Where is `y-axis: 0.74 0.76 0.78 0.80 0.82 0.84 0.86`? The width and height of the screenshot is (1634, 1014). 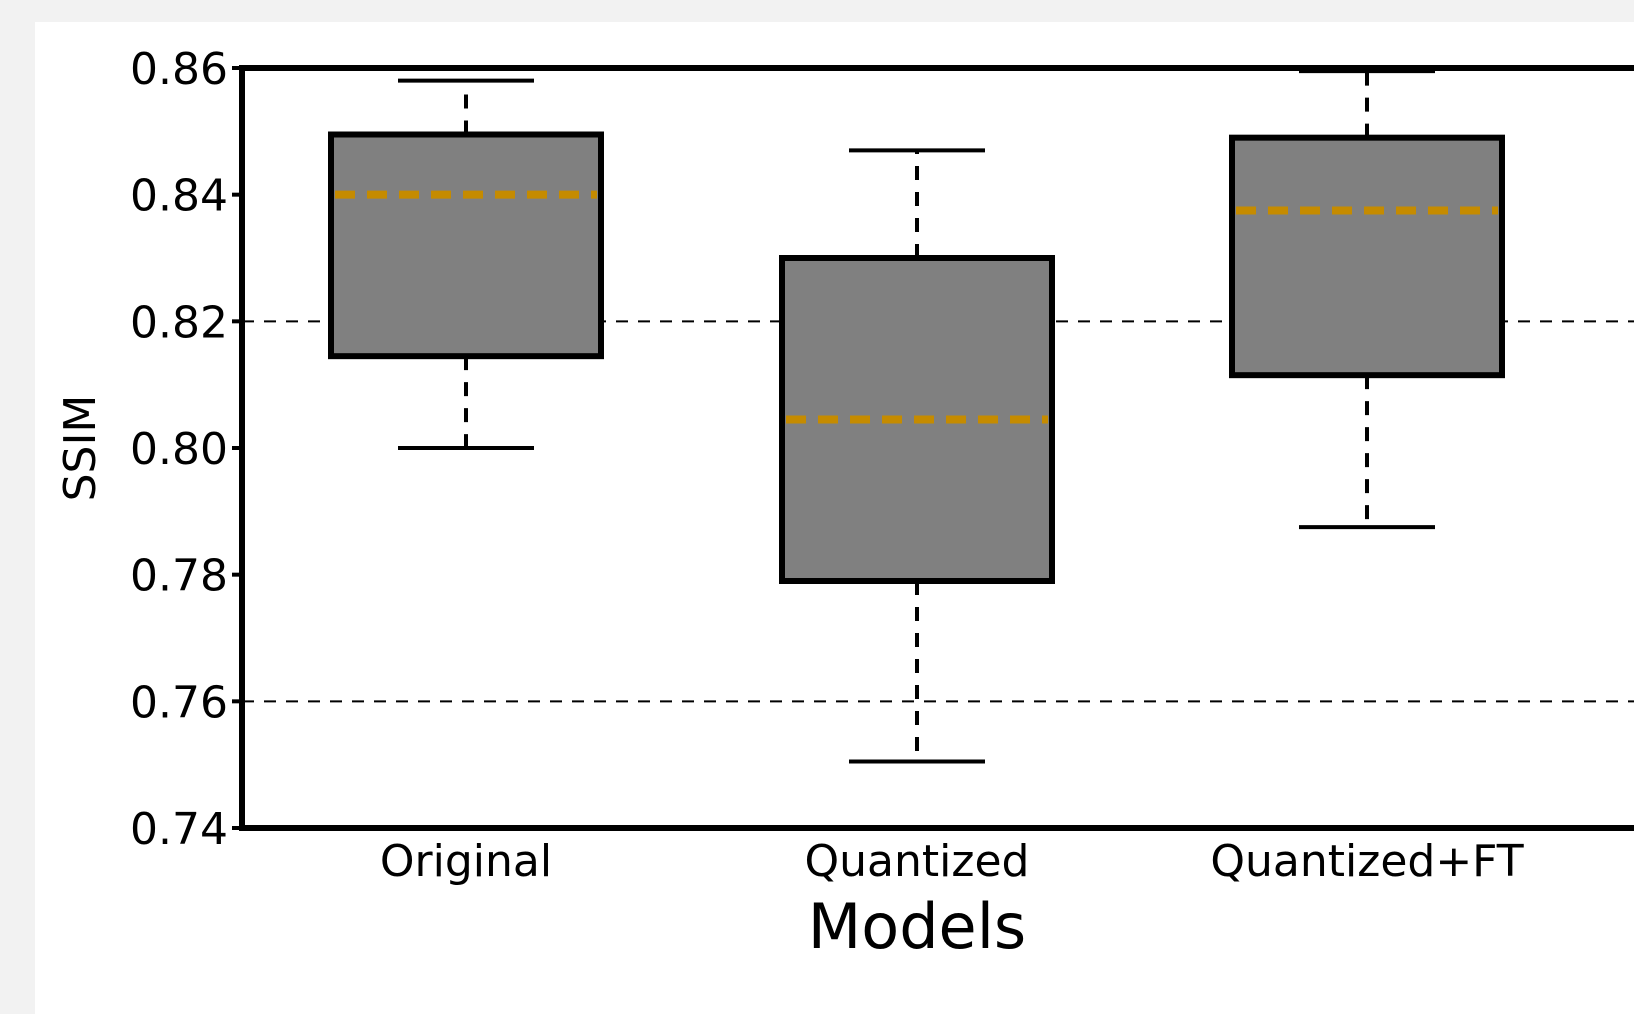
y-axis: 0.74 0.76 0.78 0.80 0.82 0.84 0.86 is located at coordinates (186, 449).